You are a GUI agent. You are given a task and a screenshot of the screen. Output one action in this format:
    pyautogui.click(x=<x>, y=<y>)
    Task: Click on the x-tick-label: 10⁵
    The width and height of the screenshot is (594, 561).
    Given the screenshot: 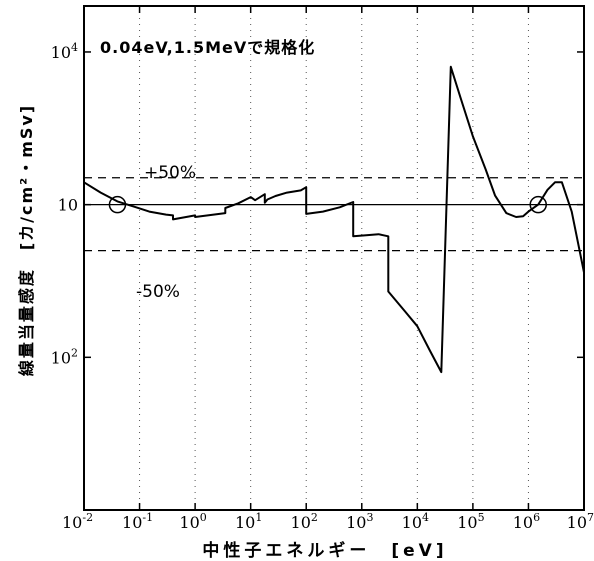 What is the action you would take?
    pyautogui.click(x=470, y=521)
    